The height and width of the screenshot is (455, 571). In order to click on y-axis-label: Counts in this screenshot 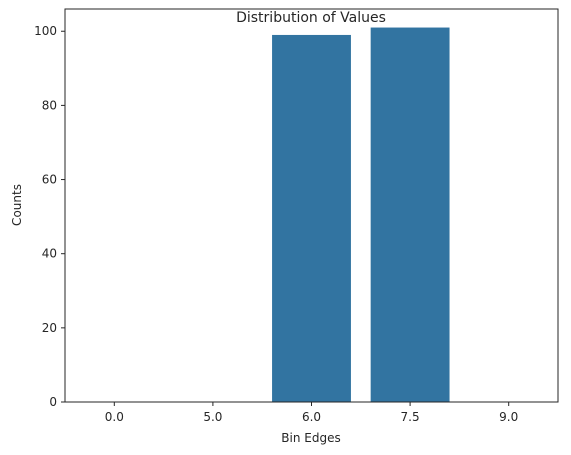, I will do `click(17, 205)`.